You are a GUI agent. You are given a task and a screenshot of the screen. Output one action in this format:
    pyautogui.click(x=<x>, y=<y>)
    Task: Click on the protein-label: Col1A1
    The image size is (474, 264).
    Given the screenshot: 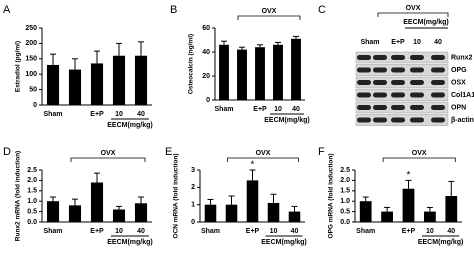 What is the action you would take?
    pyautogui.click(x=462, y=95)
    